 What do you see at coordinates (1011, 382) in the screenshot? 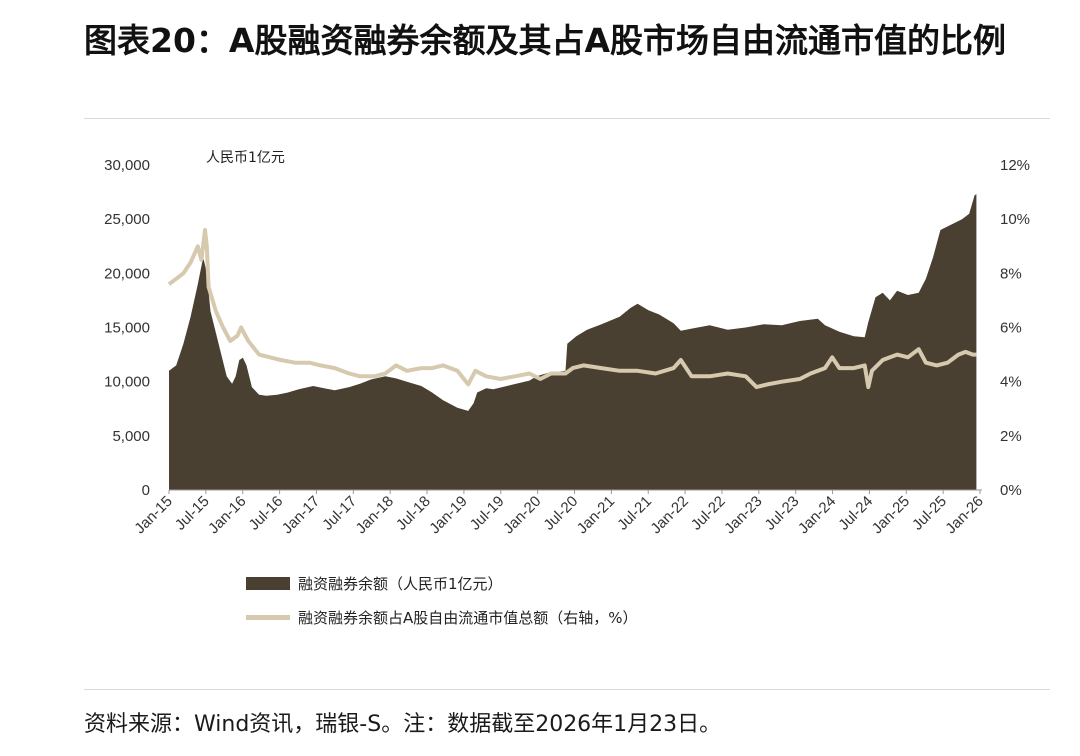
I see `right-tick-label: 4%` at bounding box center [1011, 382].